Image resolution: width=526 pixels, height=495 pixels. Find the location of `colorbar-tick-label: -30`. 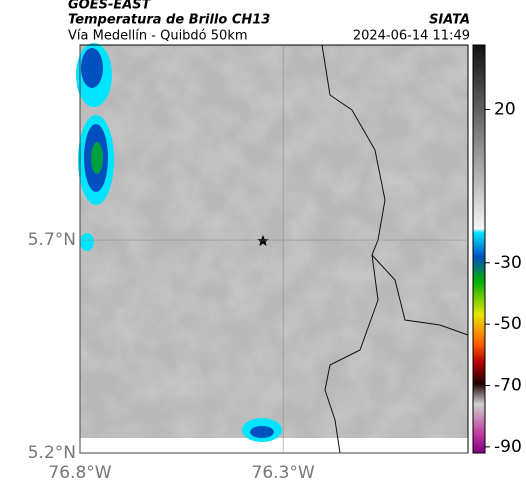

colorbar-tick-label: -30 is located at coordinates (508, 263).